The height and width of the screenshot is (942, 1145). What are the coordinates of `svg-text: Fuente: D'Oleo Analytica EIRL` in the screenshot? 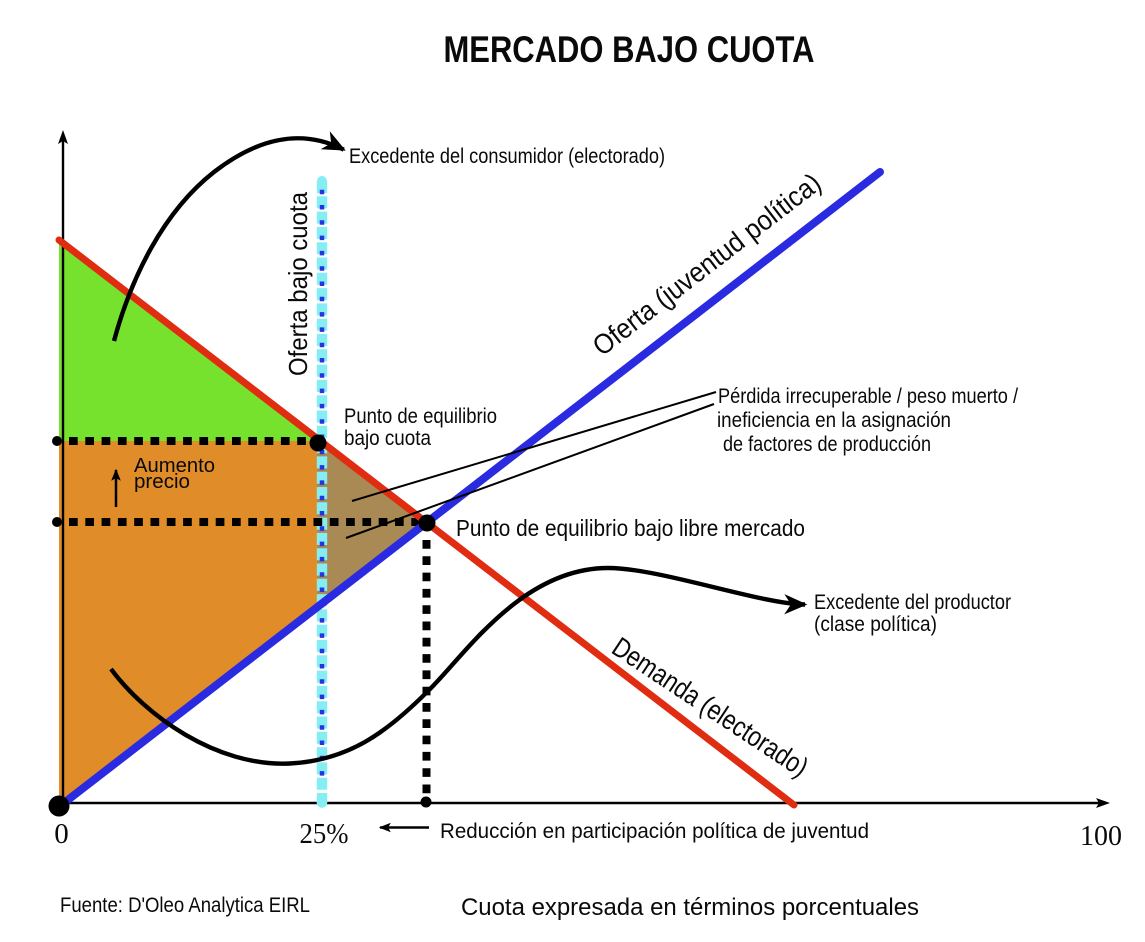 It's located at (185, 905).